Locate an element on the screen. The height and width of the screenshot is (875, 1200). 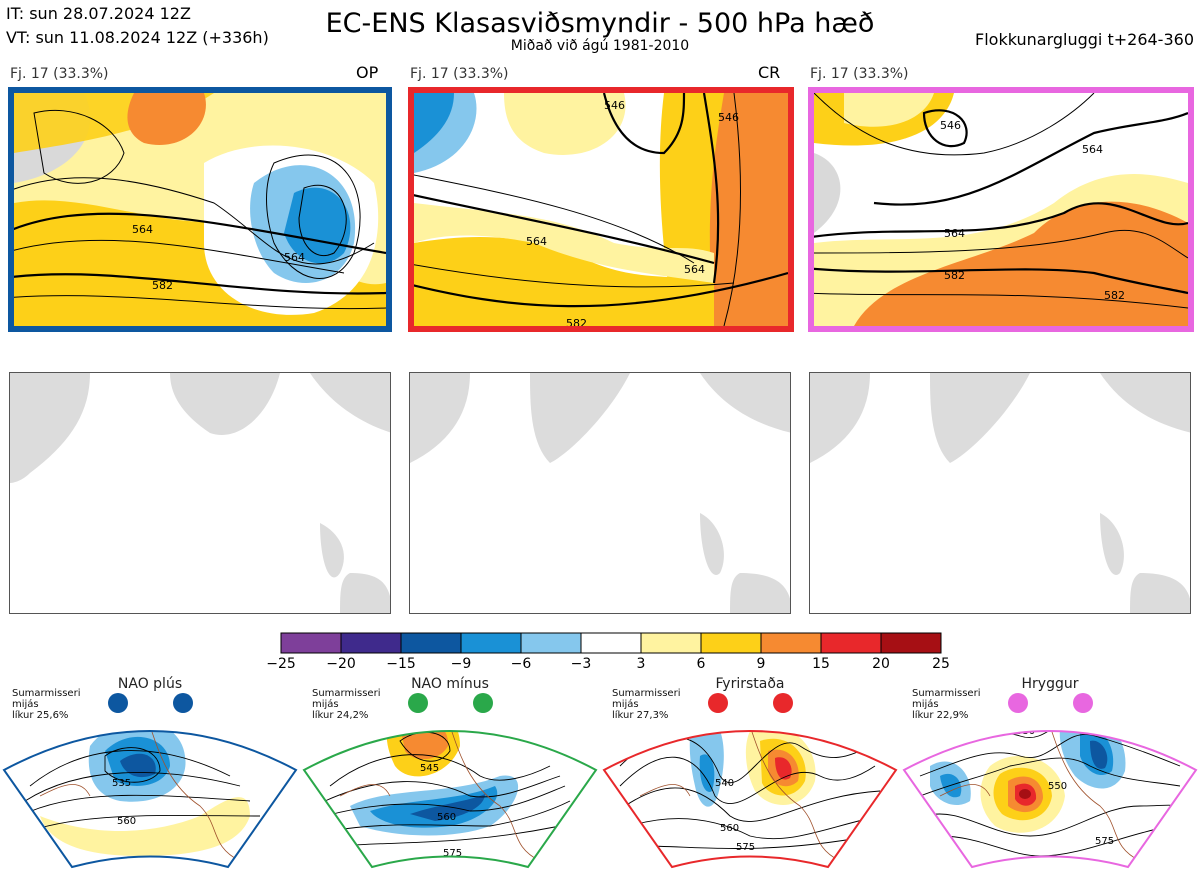
colorbar-tick-label: −9 is located at coordinates (461, 664).